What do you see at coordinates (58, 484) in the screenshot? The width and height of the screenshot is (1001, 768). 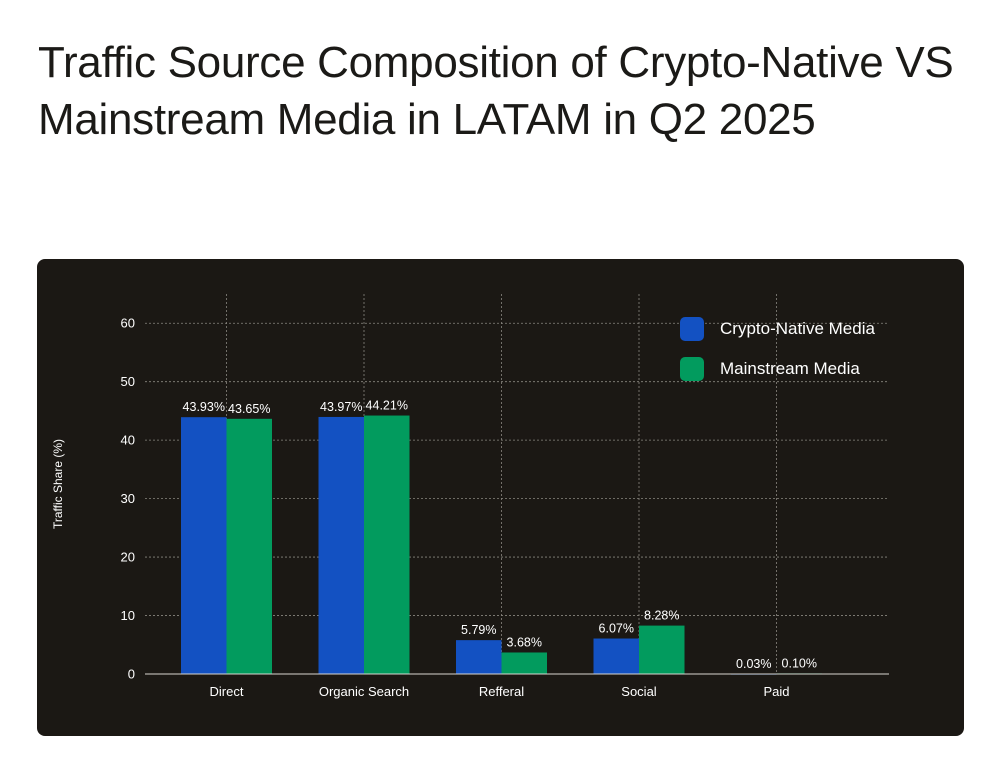 I see `y-axis-title: Traffic Share (%)` at bounding box center [58, 484].